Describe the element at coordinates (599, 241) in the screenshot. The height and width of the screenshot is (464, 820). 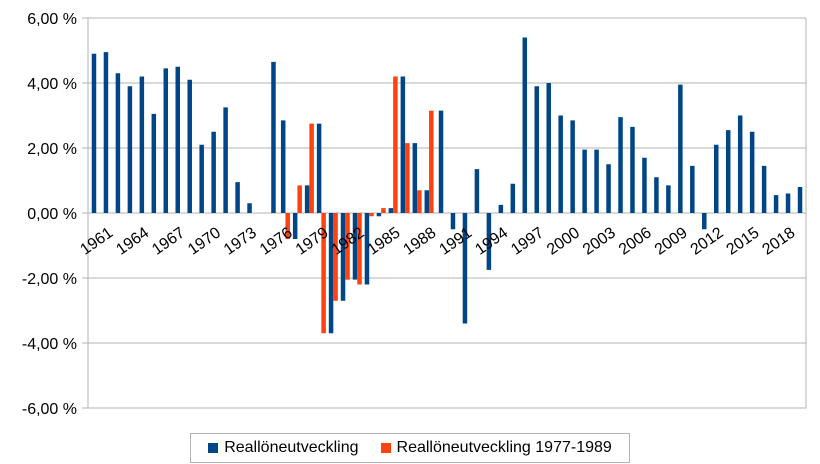
I see `x-tick-label: 2003` at that location.